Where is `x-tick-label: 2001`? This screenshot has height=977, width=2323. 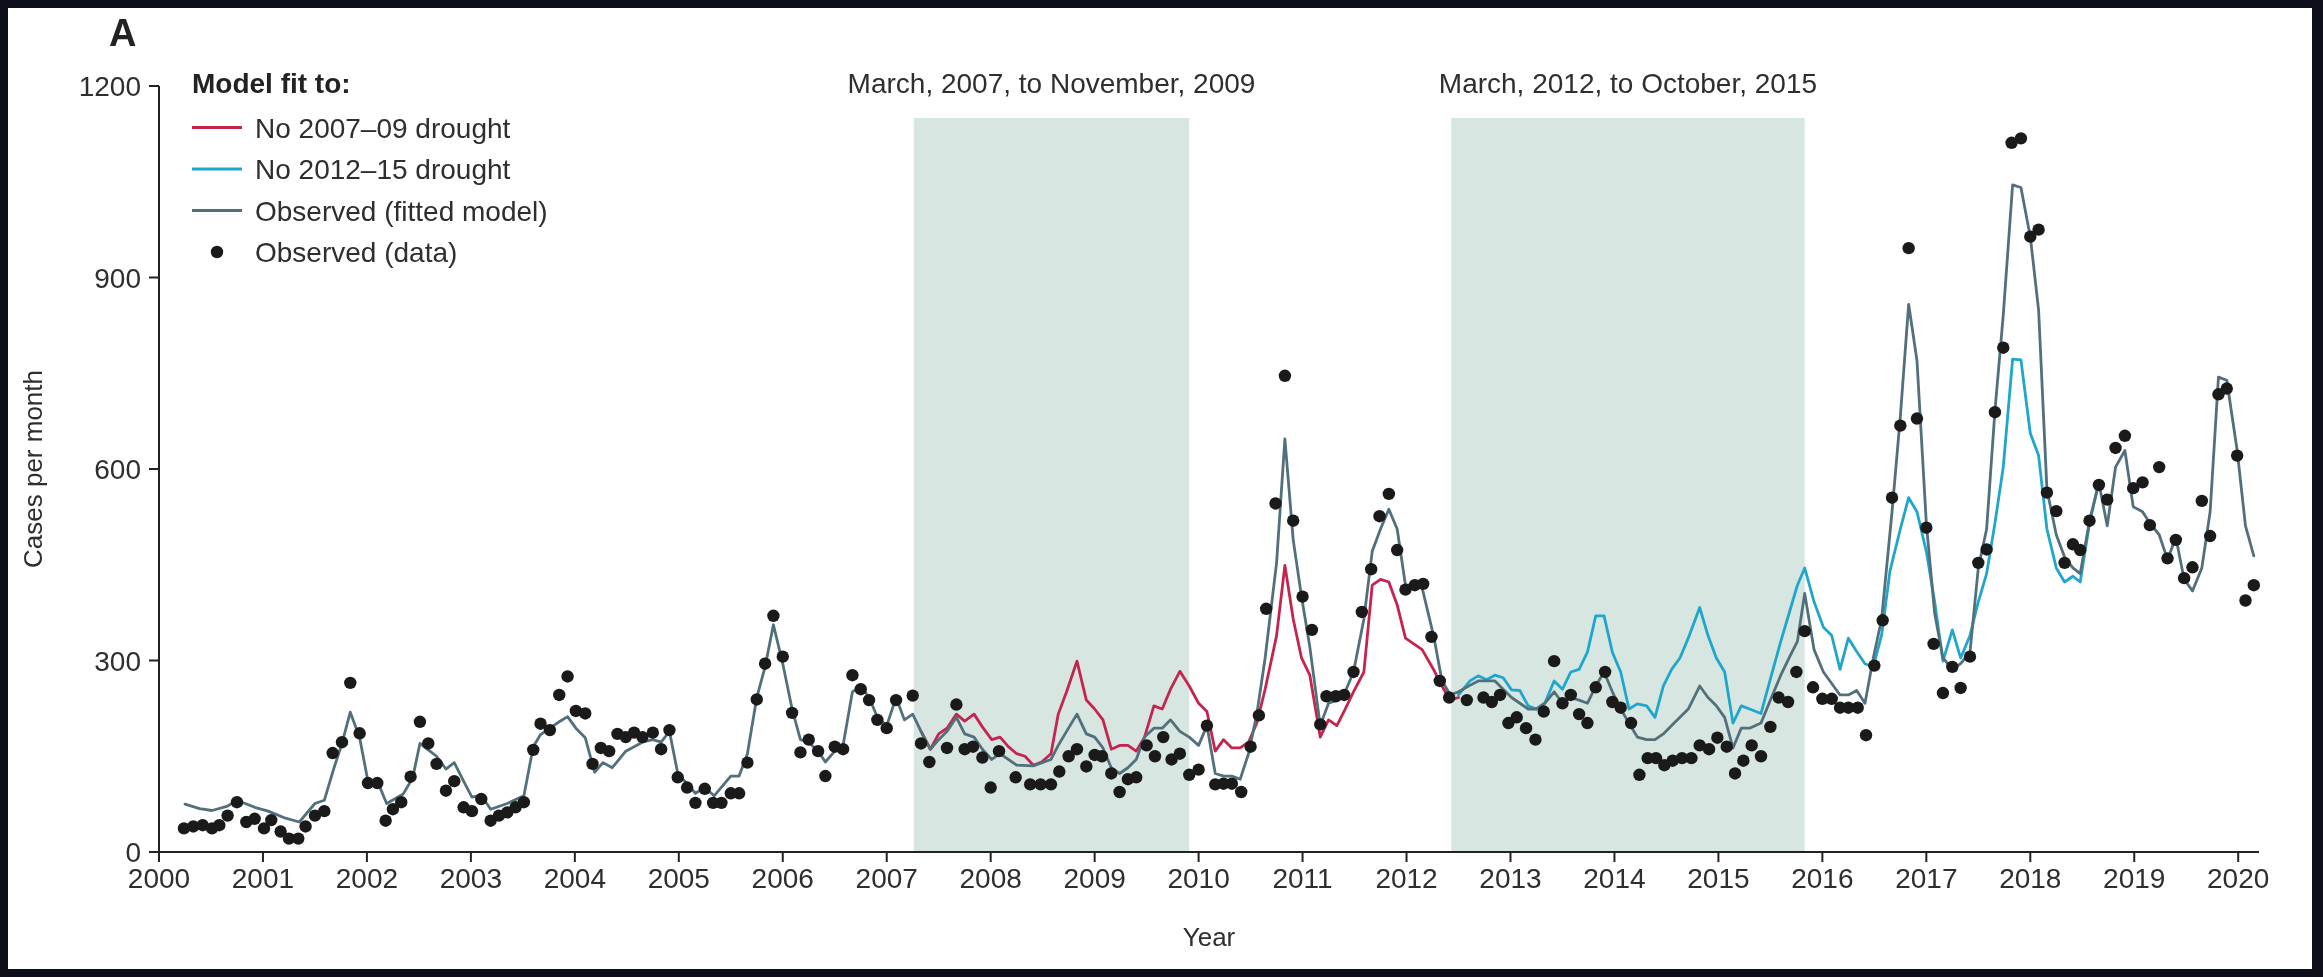
x-tick-label: 2001 is located at coordinates (263, 878).